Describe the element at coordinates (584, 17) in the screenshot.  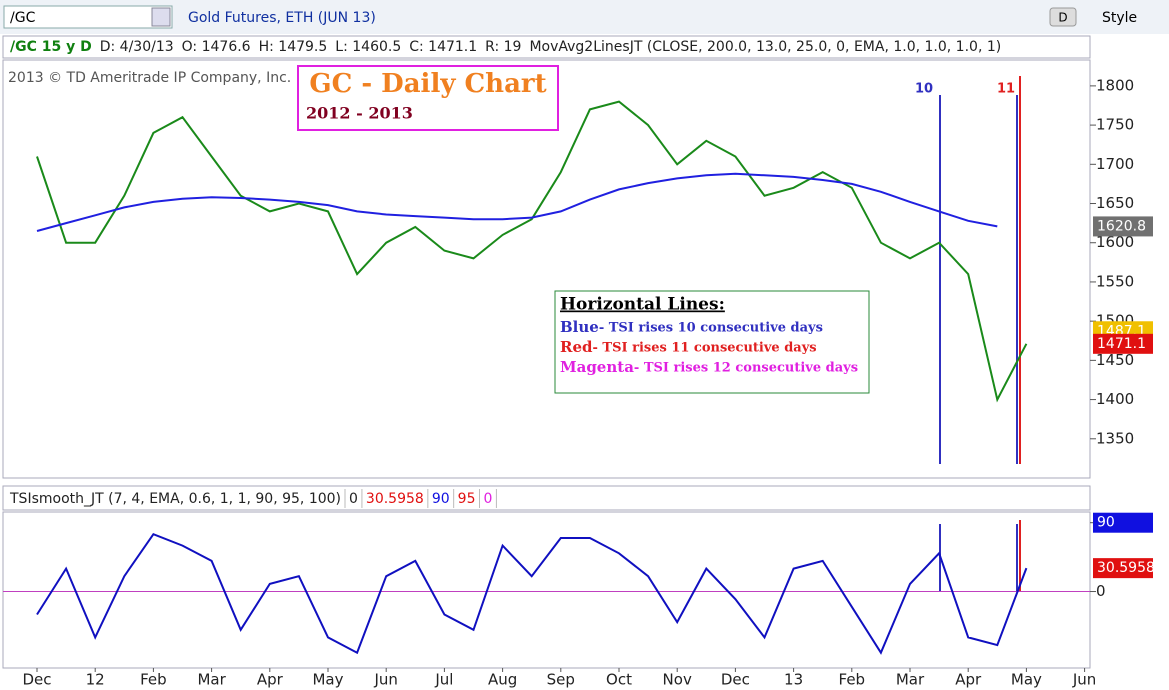
I see `toolbar` at that location.